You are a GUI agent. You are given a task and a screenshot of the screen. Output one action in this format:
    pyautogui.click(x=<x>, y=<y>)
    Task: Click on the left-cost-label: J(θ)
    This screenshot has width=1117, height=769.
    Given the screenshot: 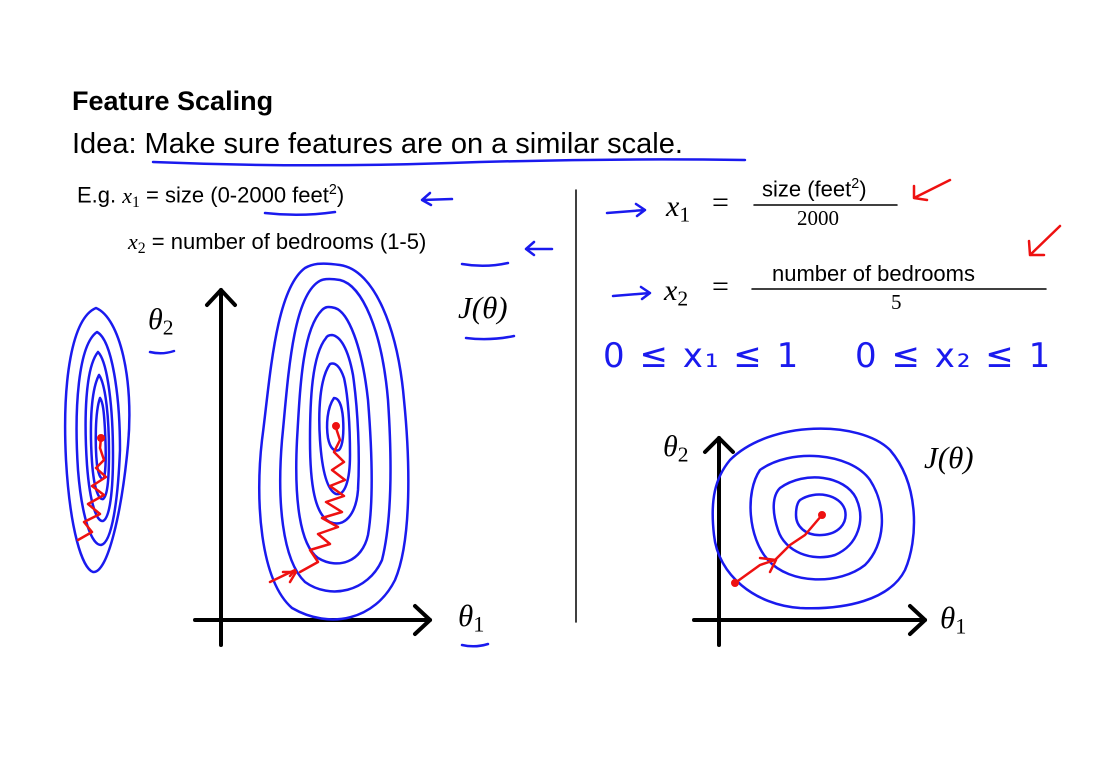 What is the action you would take?
    pyautogui.click(x=483, y=307)
    